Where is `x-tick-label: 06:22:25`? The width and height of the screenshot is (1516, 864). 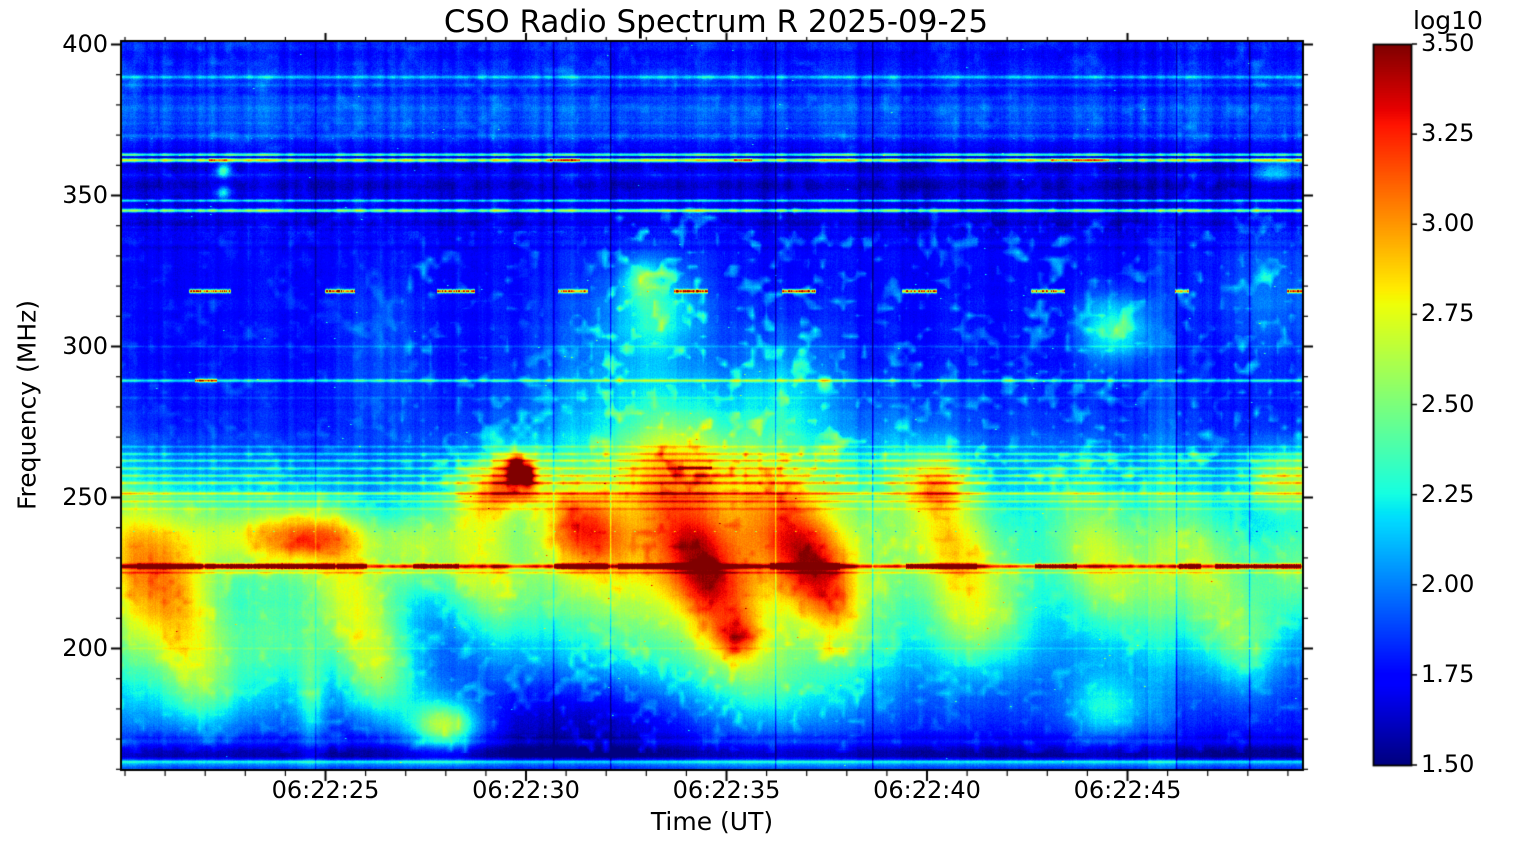
x-tick-label: 06:22:25 is located at coordinates (325, 790).